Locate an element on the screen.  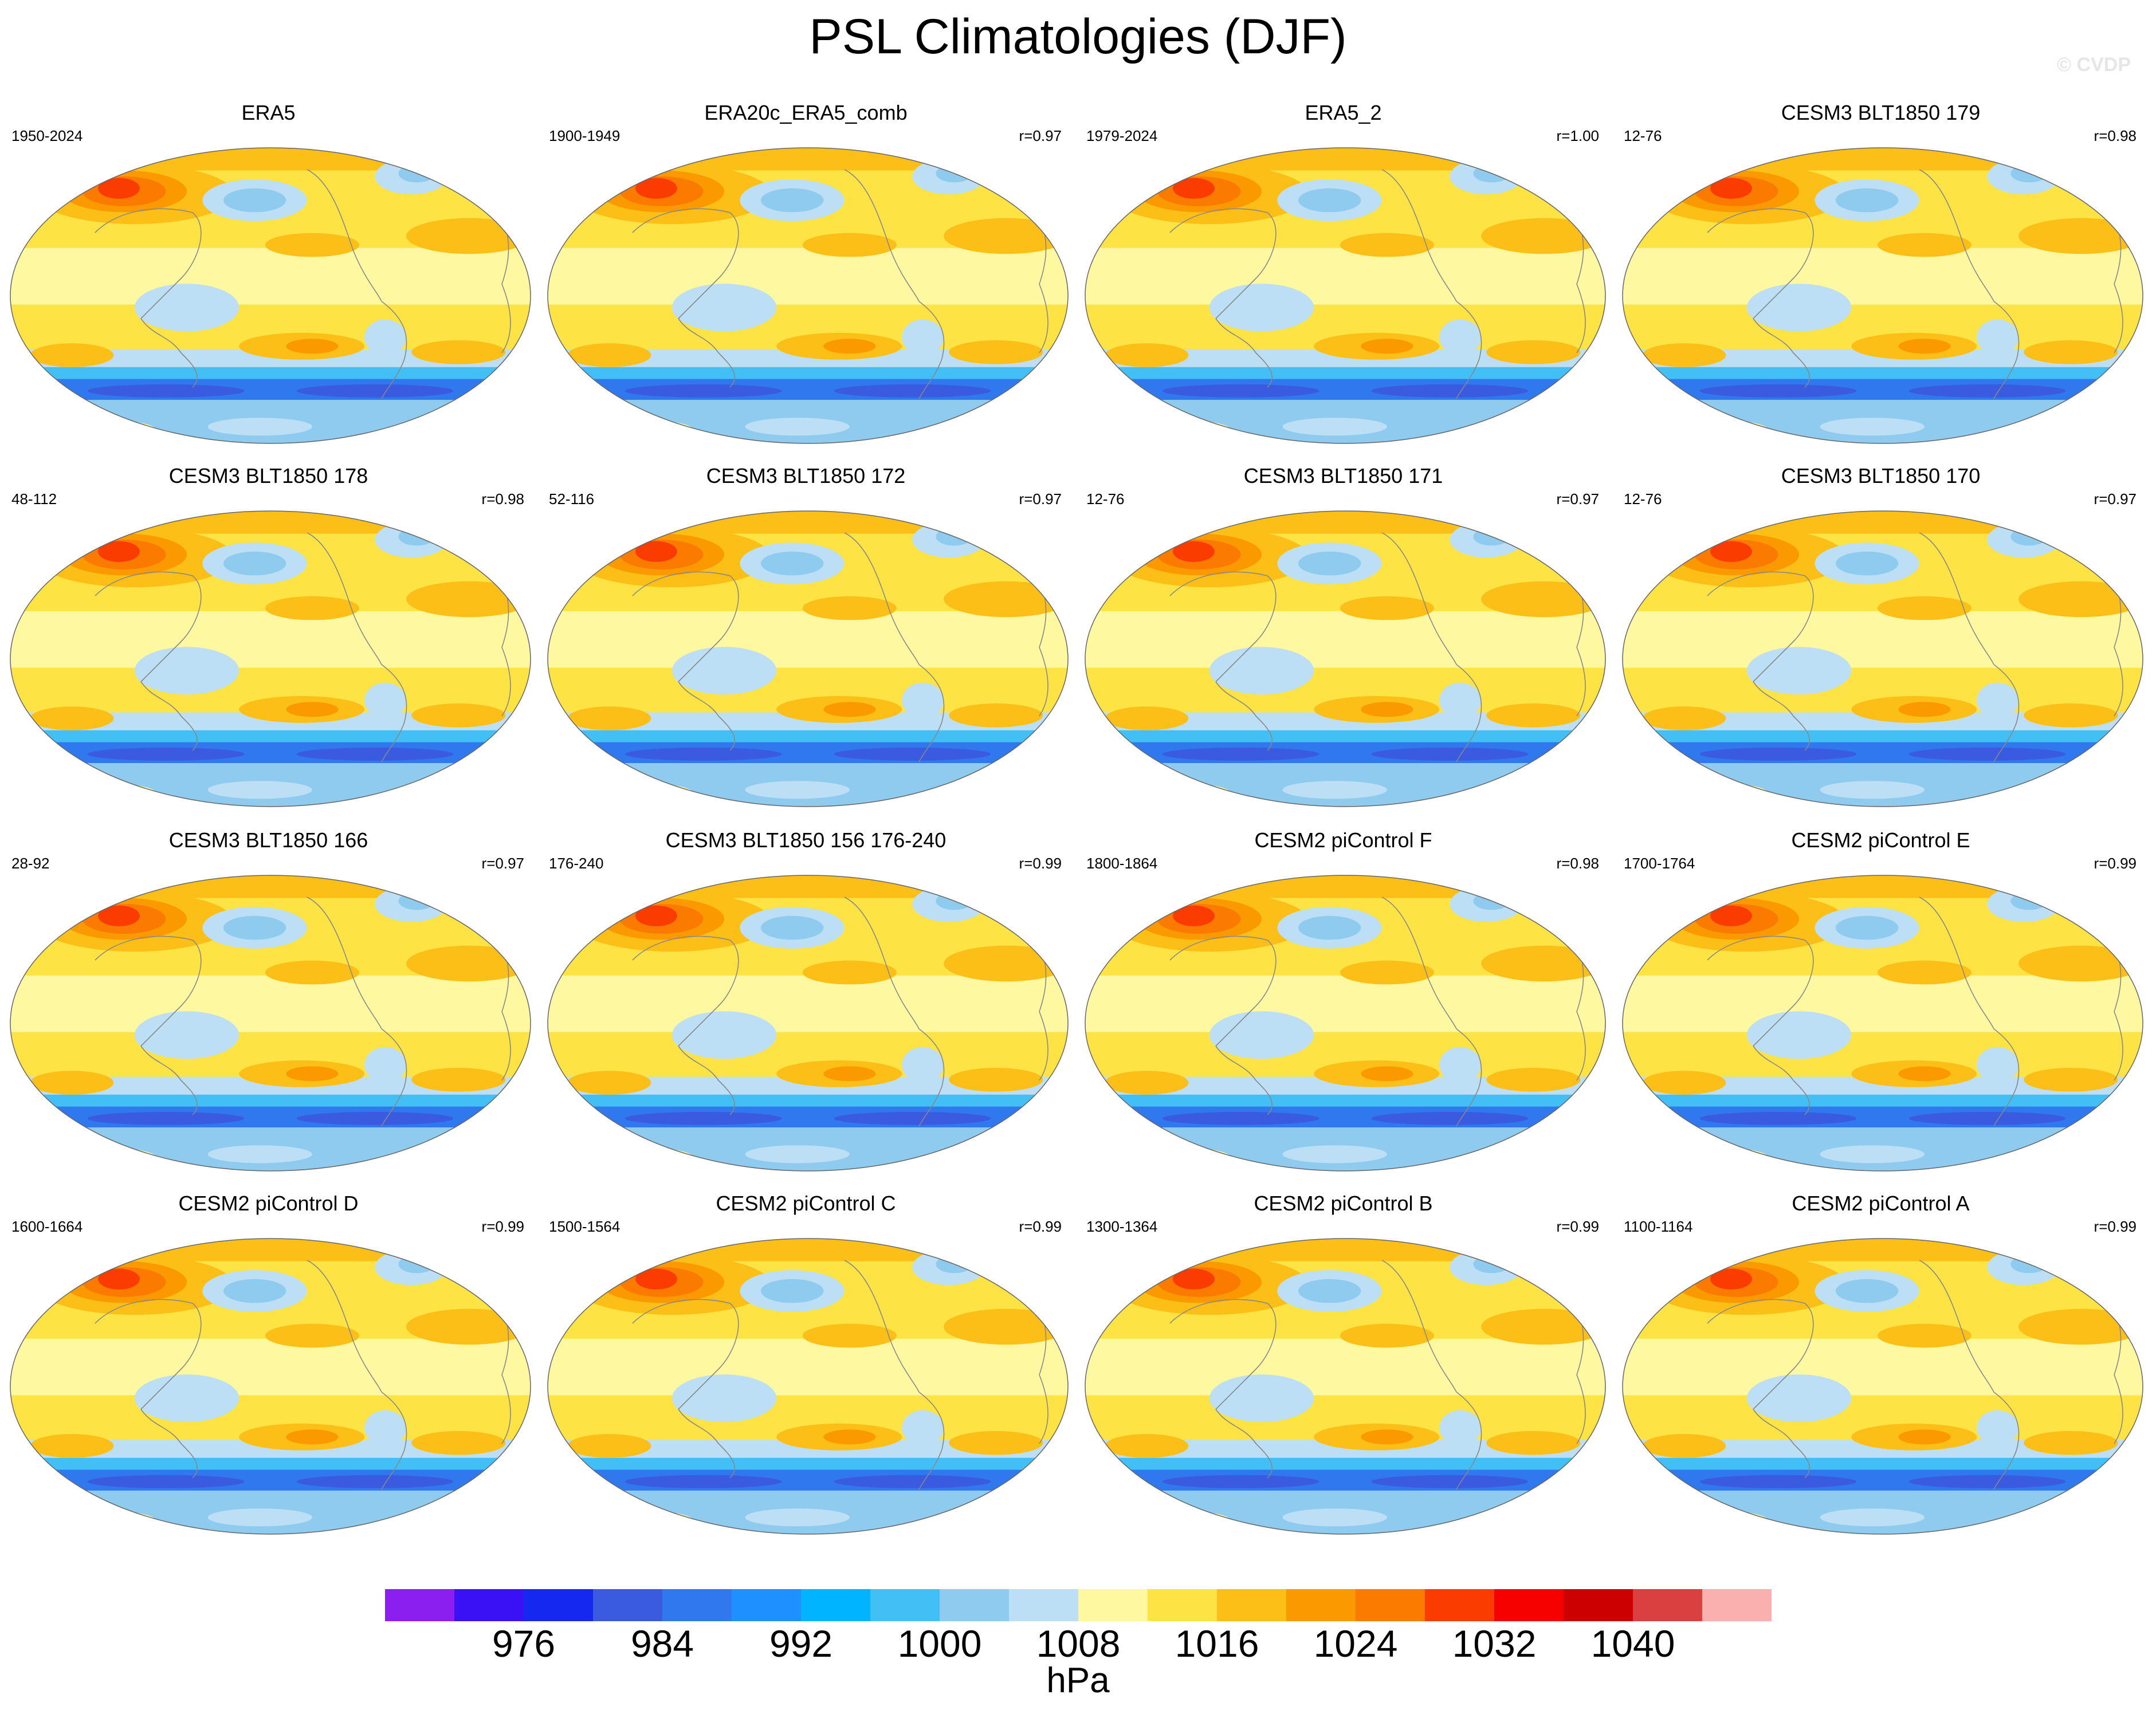
panel-title: ERA20c_ERA5_comb is located at coordinates (806, 112).